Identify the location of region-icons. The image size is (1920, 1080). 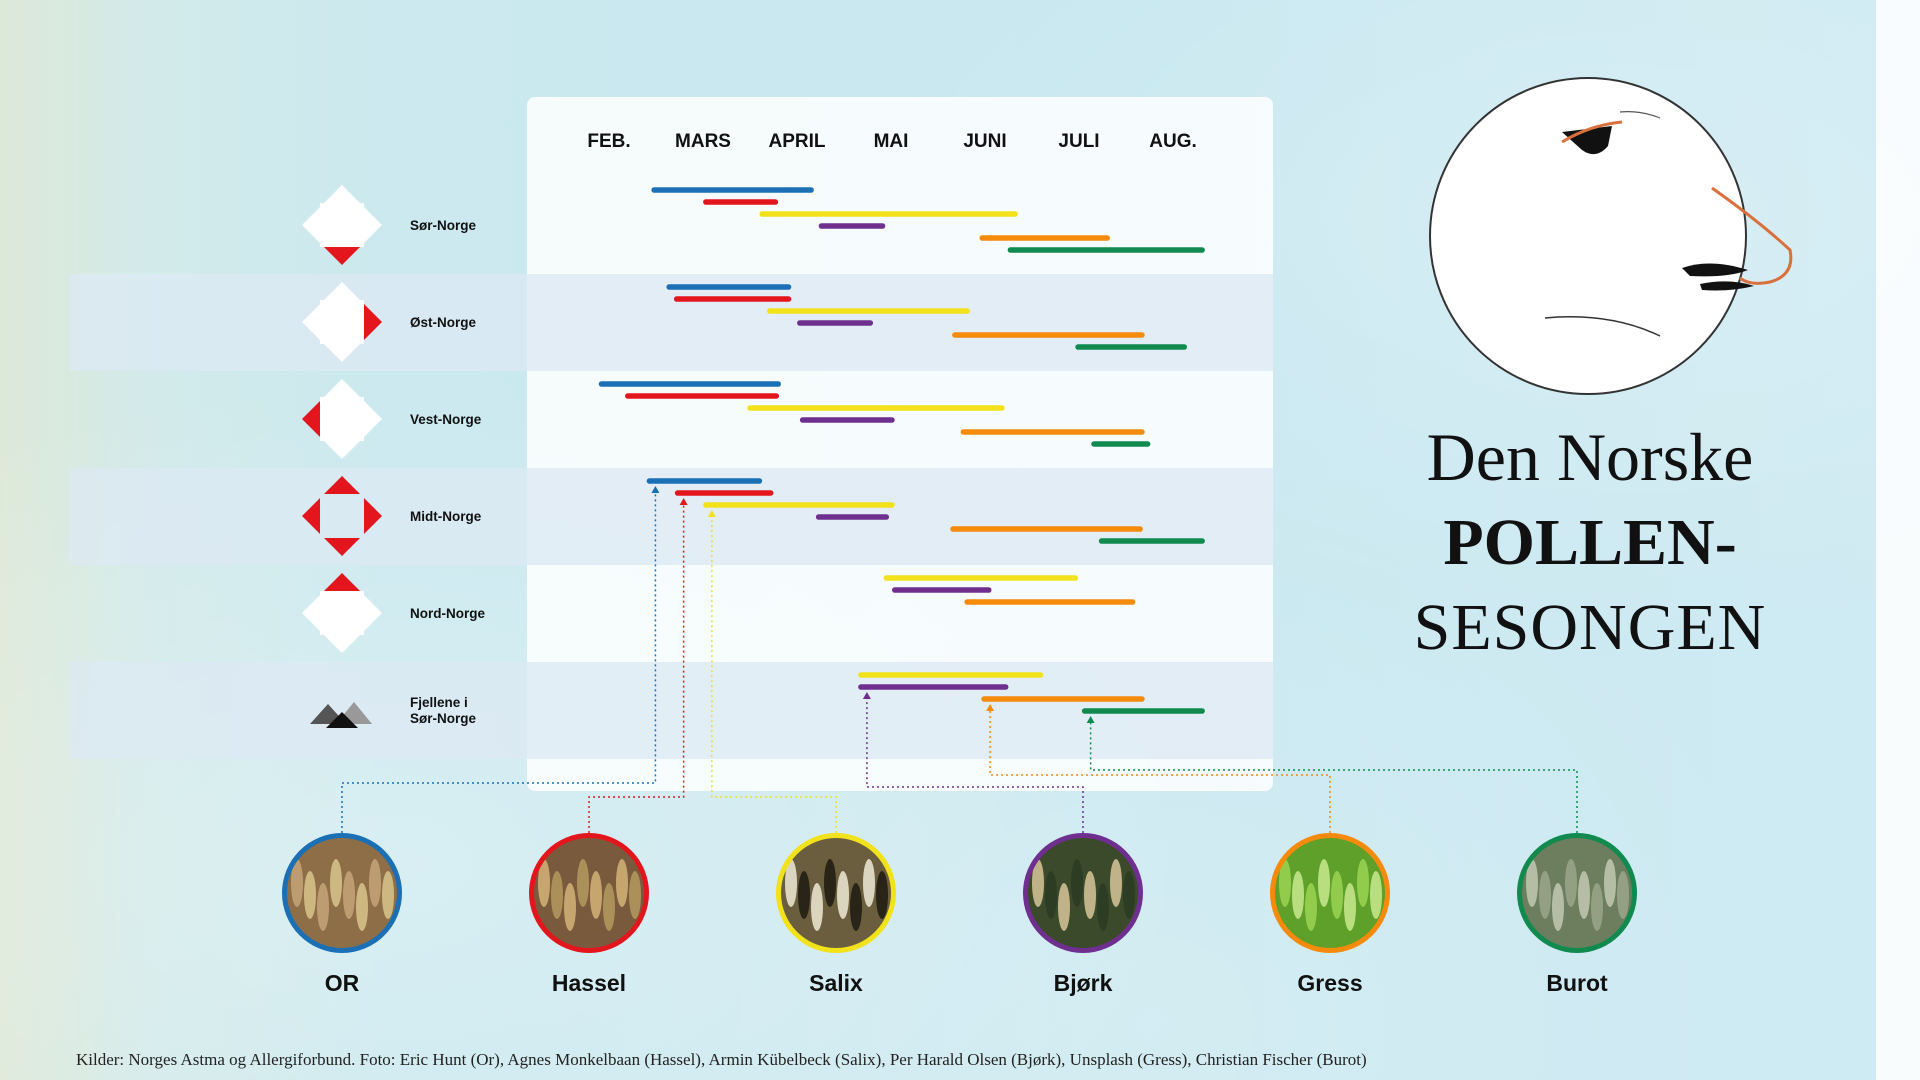
(342, 456).